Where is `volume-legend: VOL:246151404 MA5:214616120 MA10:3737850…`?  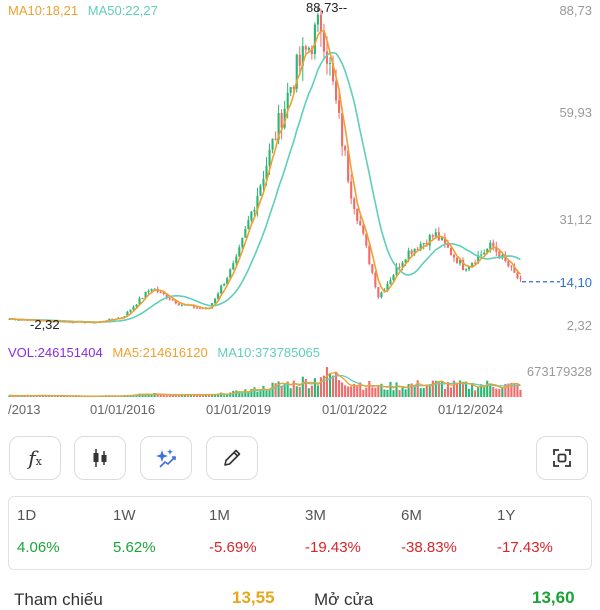 volume-legend: VOL:246151404 MA5:214616120 MA10:3737850… is located at coordinates (167, 352).